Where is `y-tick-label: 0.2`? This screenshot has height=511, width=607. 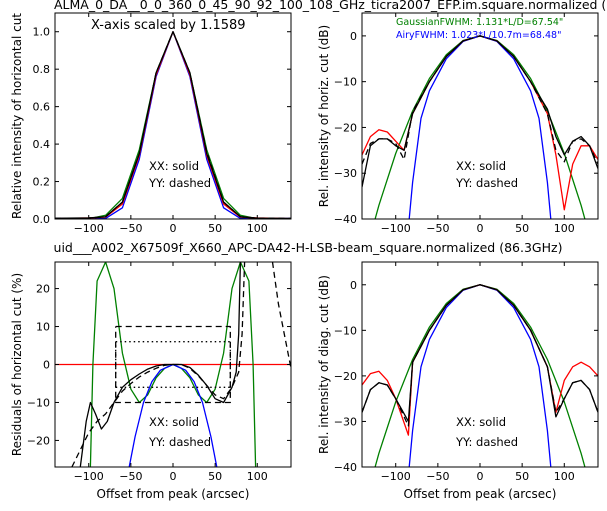
y-tick-label: 0.2 is located at coordinates (42, 182).